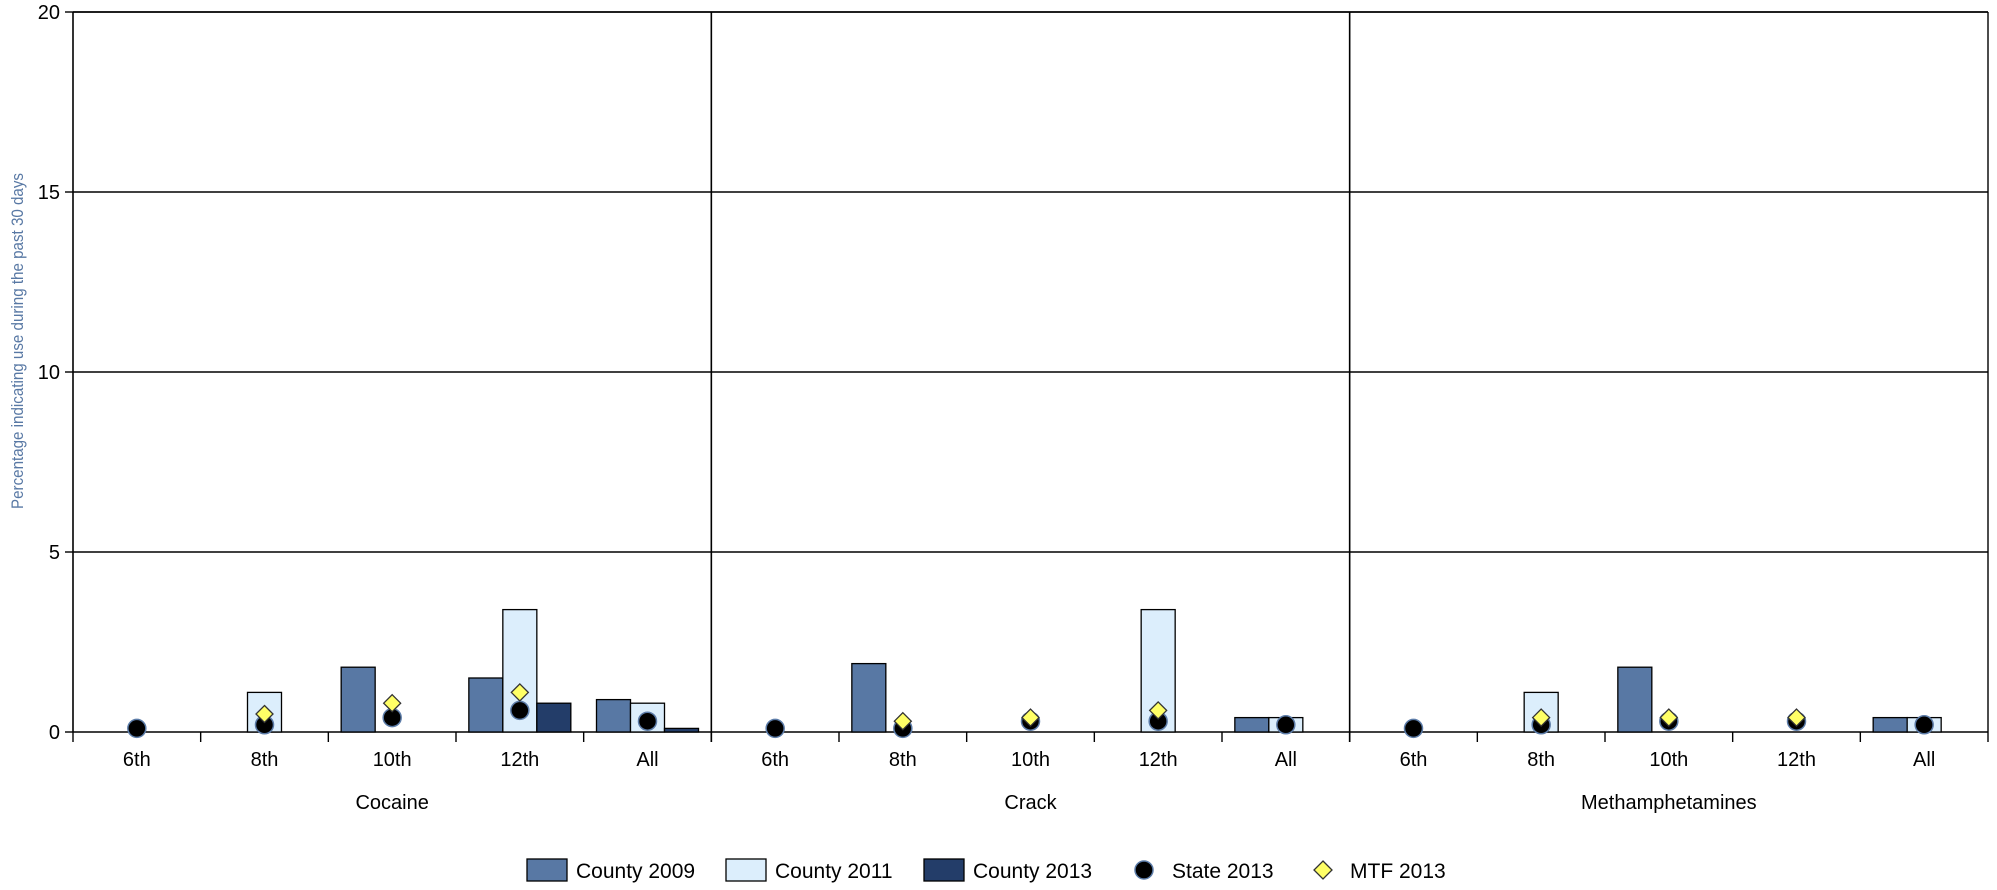  I want to click on legend-label: State 2013, so click(1223, 871).